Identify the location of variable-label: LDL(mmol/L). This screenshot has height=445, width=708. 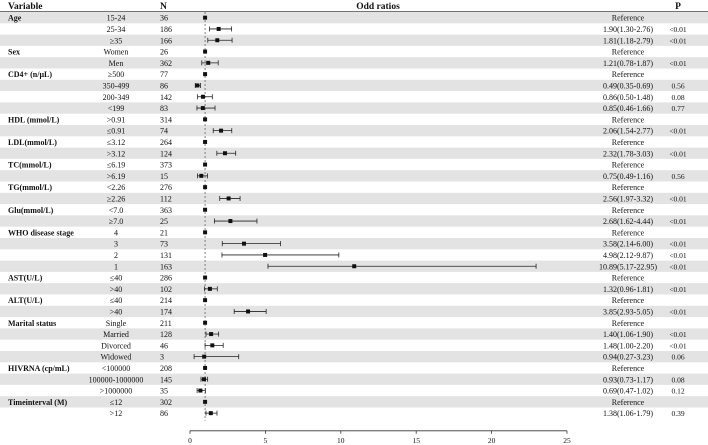
(32, 142).